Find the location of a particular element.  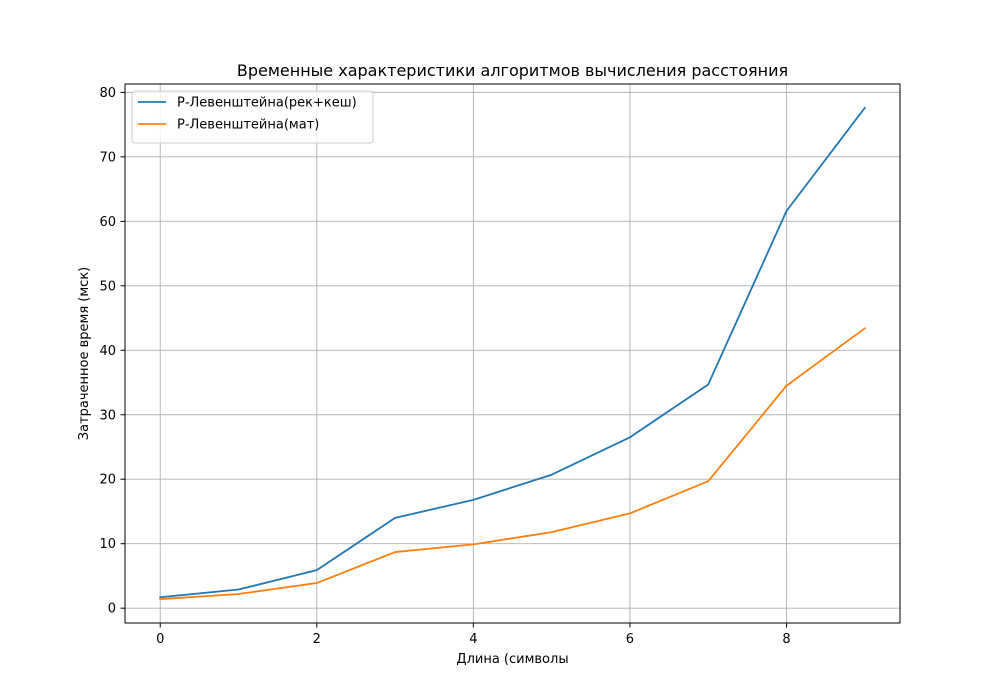

y-tick-label: 20 is located at coordinates (107, 480).